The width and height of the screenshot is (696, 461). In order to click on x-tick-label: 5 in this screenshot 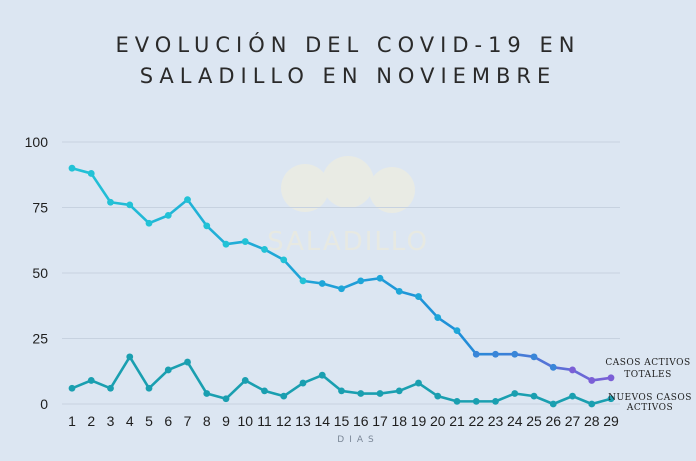, I will do `click(149, 421)`.